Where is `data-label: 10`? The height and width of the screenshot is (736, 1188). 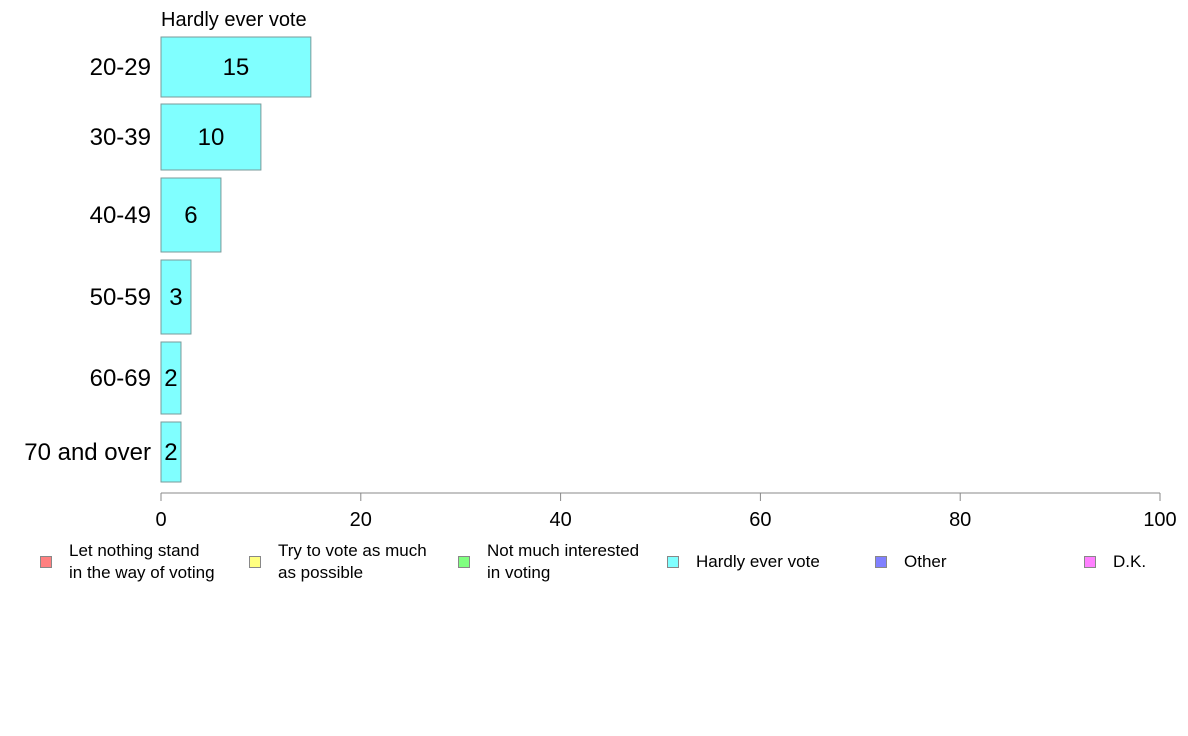 data-label: 10 is located at coordinates (211, 137).